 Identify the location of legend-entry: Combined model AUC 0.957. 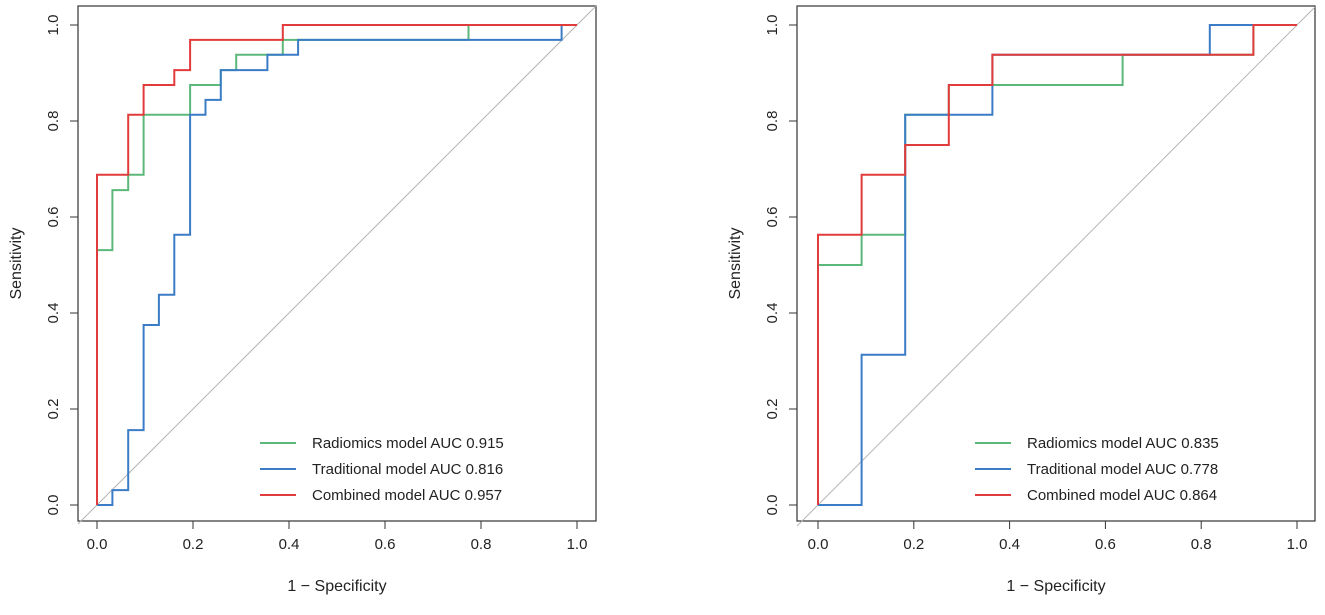
(407, 495).